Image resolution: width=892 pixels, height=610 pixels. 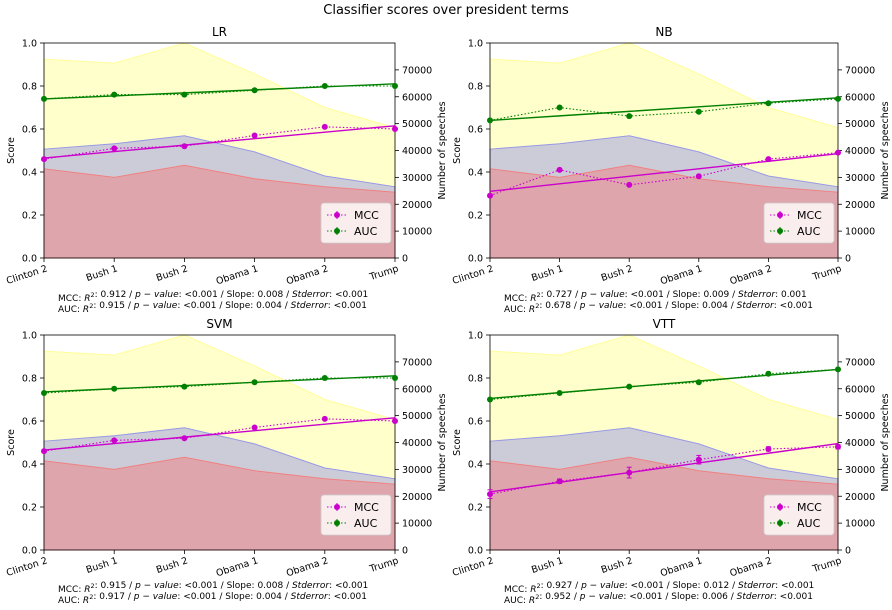 What do you see at coordinates (219, 324) in the screenshot?
I see `panel-title: SVM` at bounding box center [219, 324].